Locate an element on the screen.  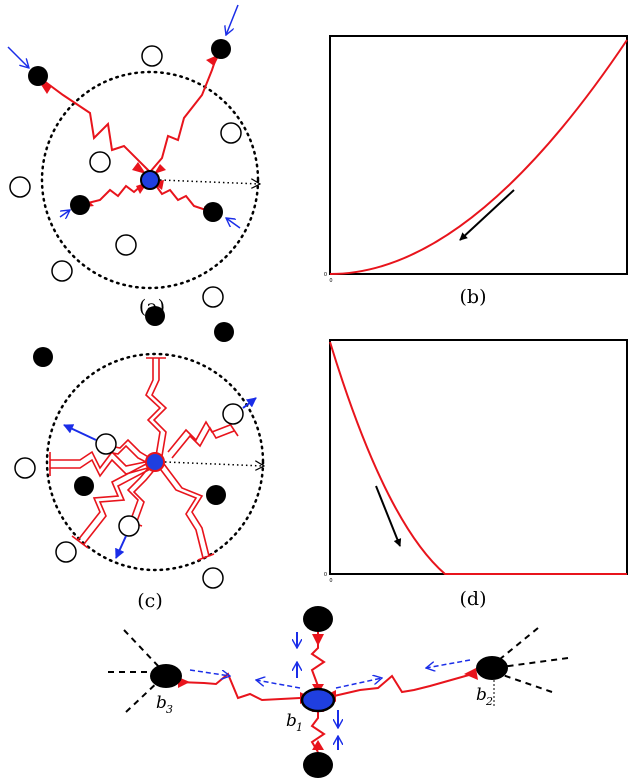
dashed-bonds is located at coordinates (338, 670).